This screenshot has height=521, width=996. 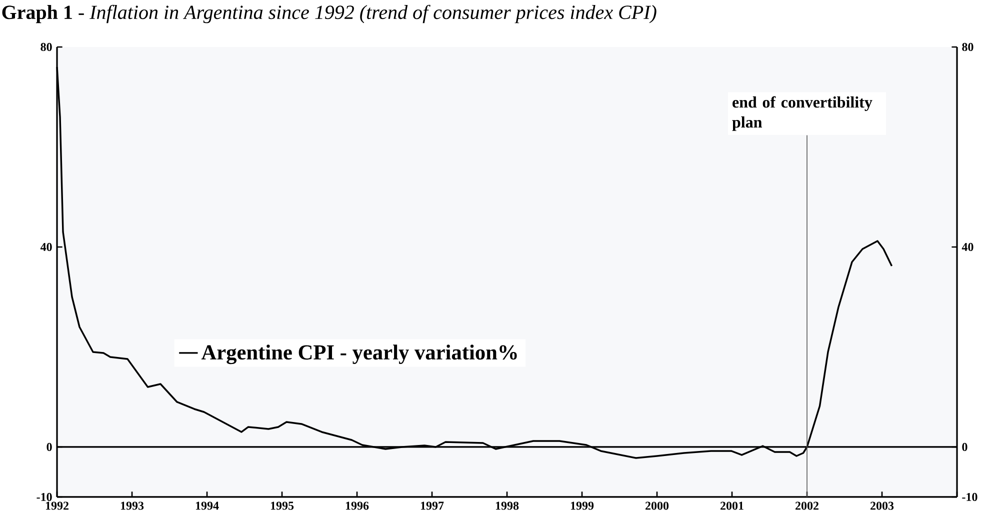 I want to click on x-tick-label: 1998, so click(x=507, y=506).